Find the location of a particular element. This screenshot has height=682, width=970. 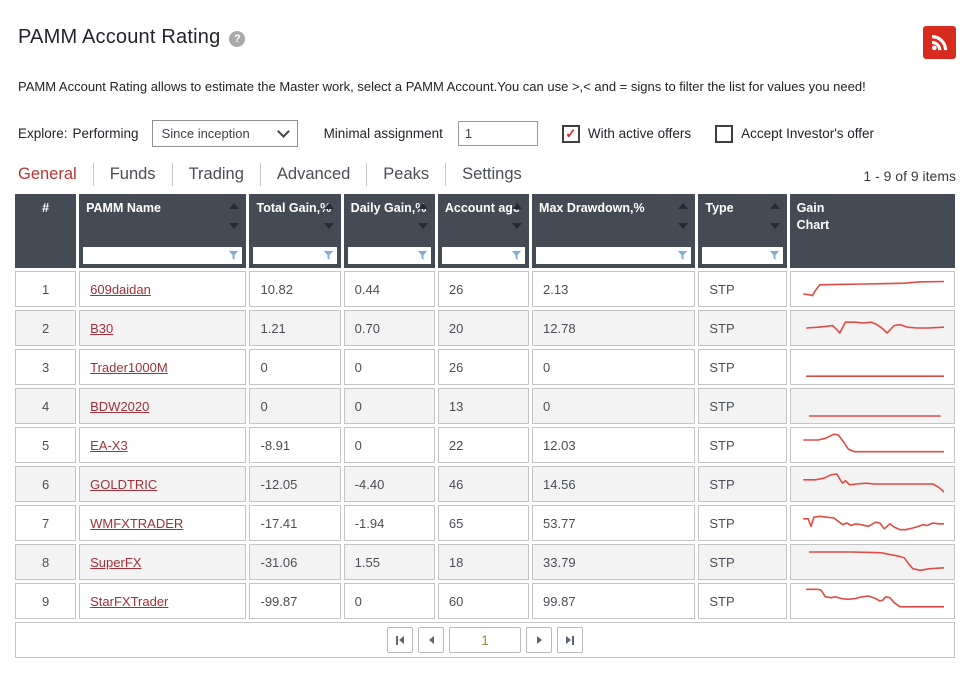

chevron-down-icon is located at coordinates (283, 131).